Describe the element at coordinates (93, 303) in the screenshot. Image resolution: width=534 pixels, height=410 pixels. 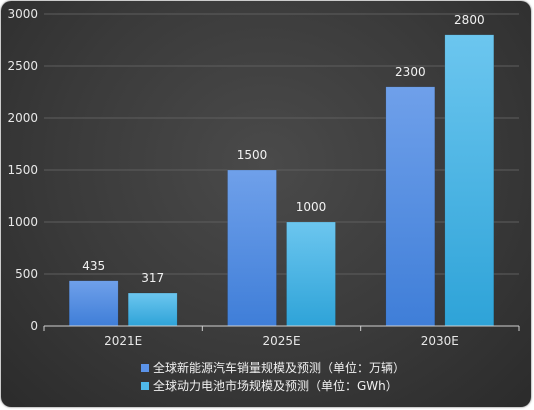
I see `bar-ev-sales-2021E` at that location.